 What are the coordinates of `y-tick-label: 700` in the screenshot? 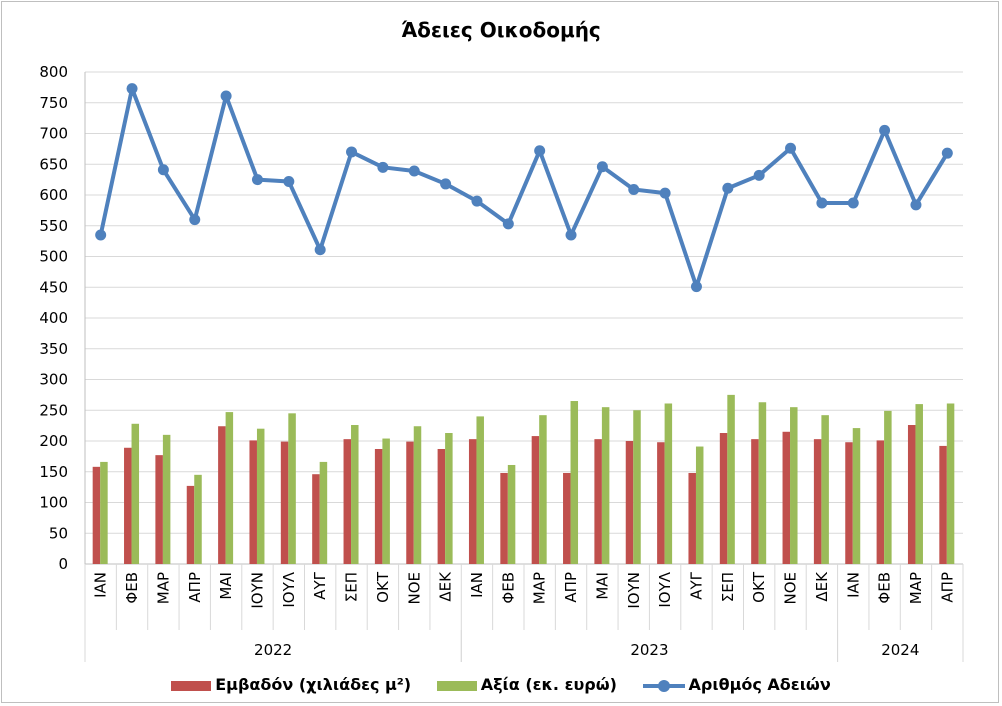 It's located at (53, 134).